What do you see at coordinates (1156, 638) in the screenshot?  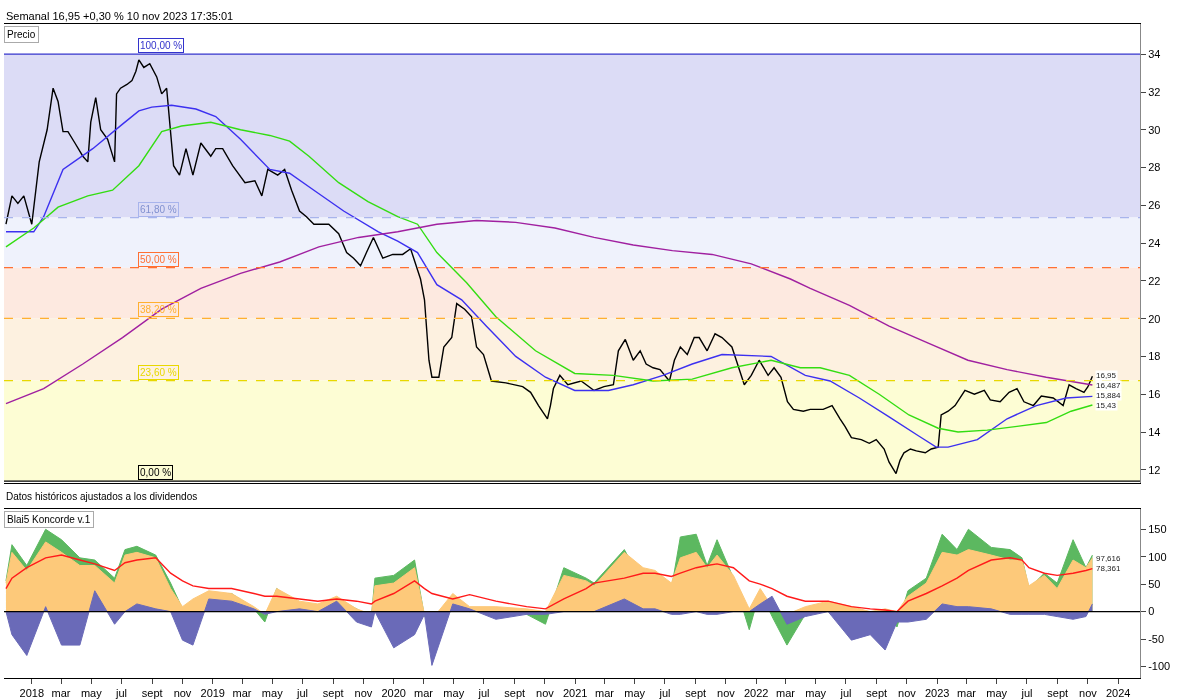 I see `y-tick-label: -50` at bounding box center [1156, 638].